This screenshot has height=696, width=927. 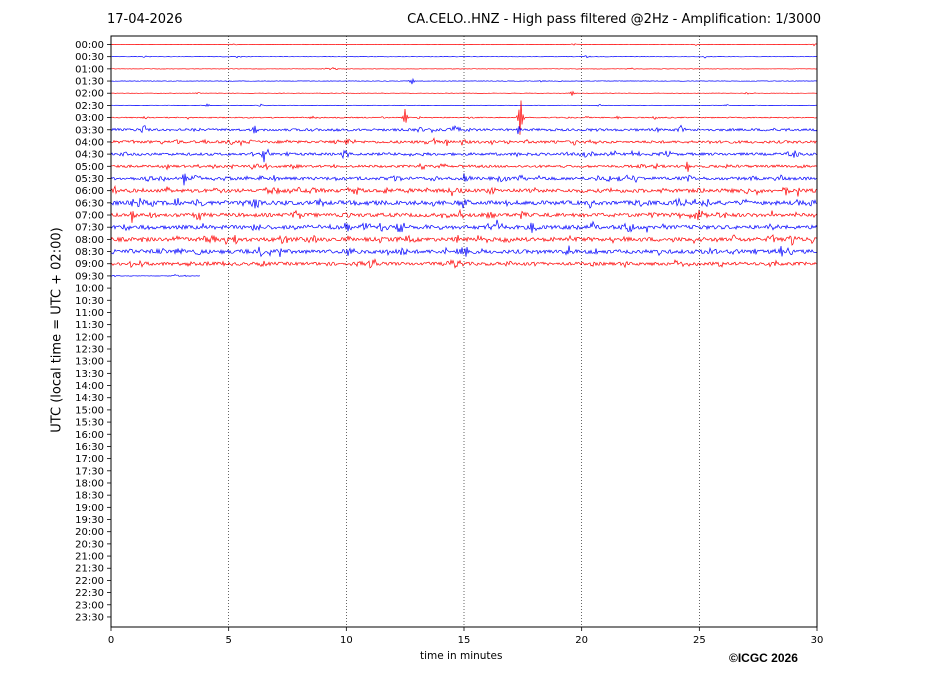 I want to click on x-tick-label: 30, so click(x=817, y=640).